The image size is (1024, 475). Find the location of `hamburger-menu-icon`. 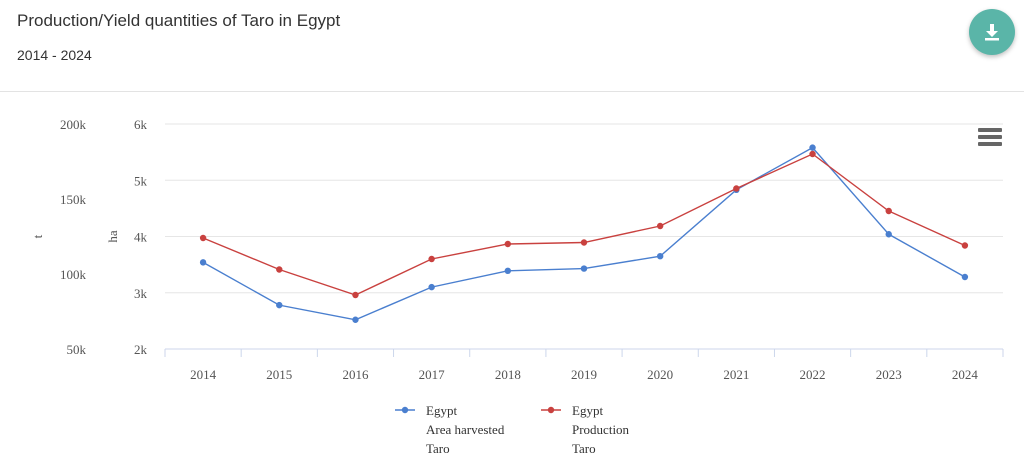

hamburger-menu-icon is located at coordinates (990, 138).